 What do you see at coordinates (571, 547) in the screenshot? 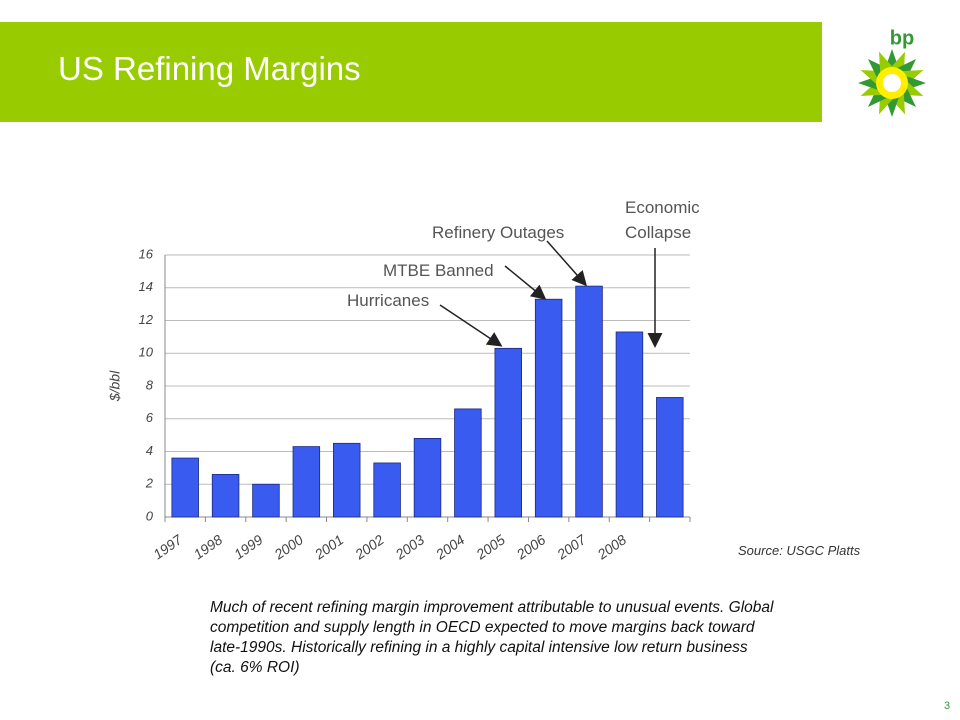
I see `x-tick-label: 2007` at bounding box center [571, 547].